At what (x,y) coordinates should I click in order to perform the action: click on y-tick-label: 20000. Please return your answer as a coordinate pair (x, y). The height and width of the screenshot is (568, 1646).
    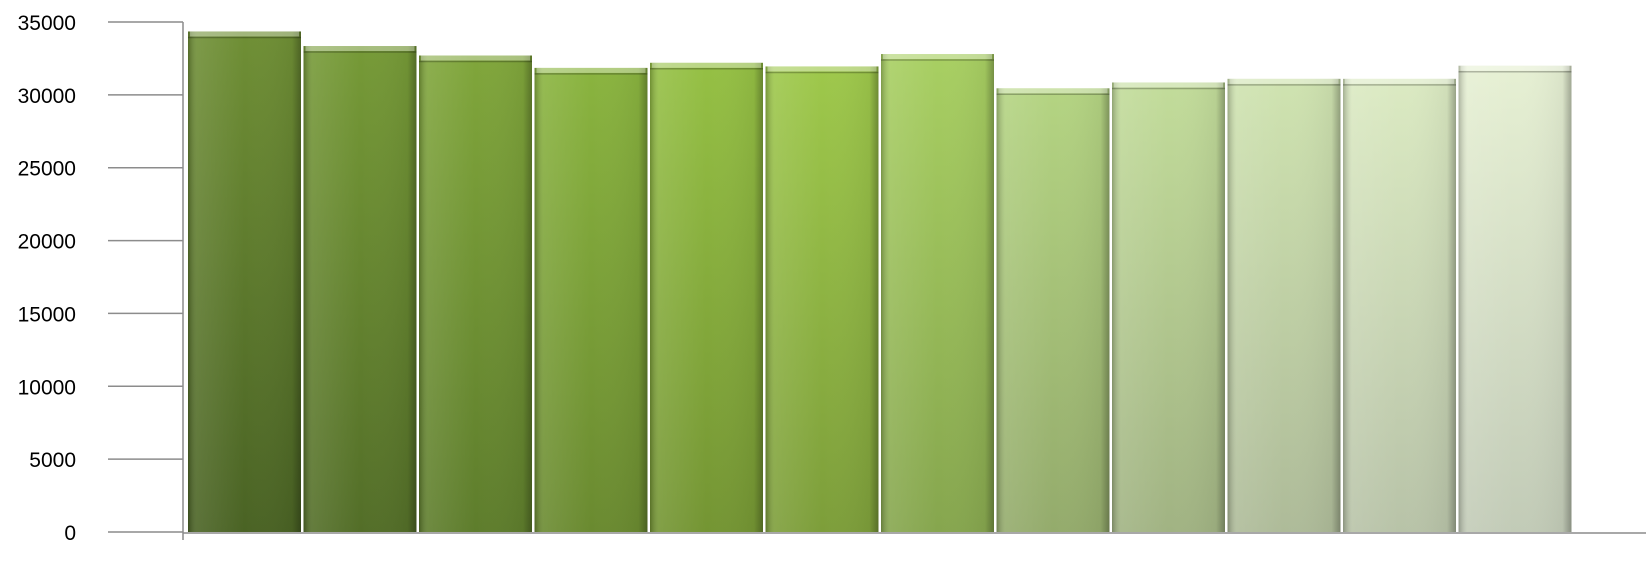
    Looking at the image, I should click on (47, 242).